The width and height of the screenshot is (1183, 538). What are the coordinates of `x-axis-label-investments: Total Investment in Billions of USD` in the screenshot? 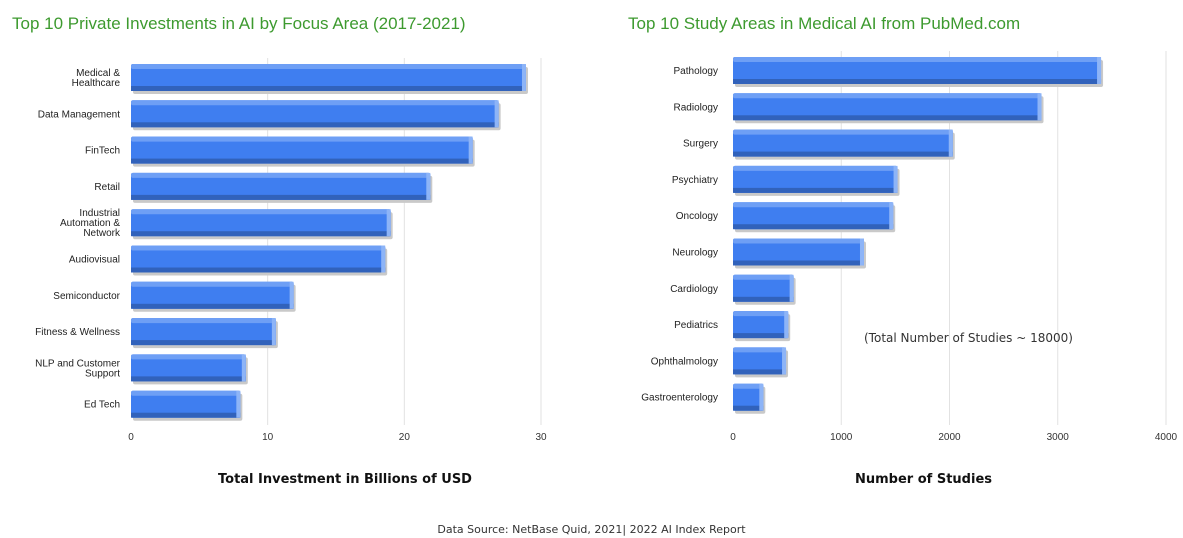 It's located at (345, 479).